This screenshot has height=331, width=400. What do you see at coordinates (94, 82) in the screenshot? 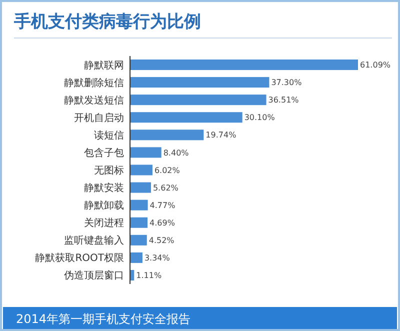
I see `y-tick-label: 静默删除短信` at bounding box center [94, 82].